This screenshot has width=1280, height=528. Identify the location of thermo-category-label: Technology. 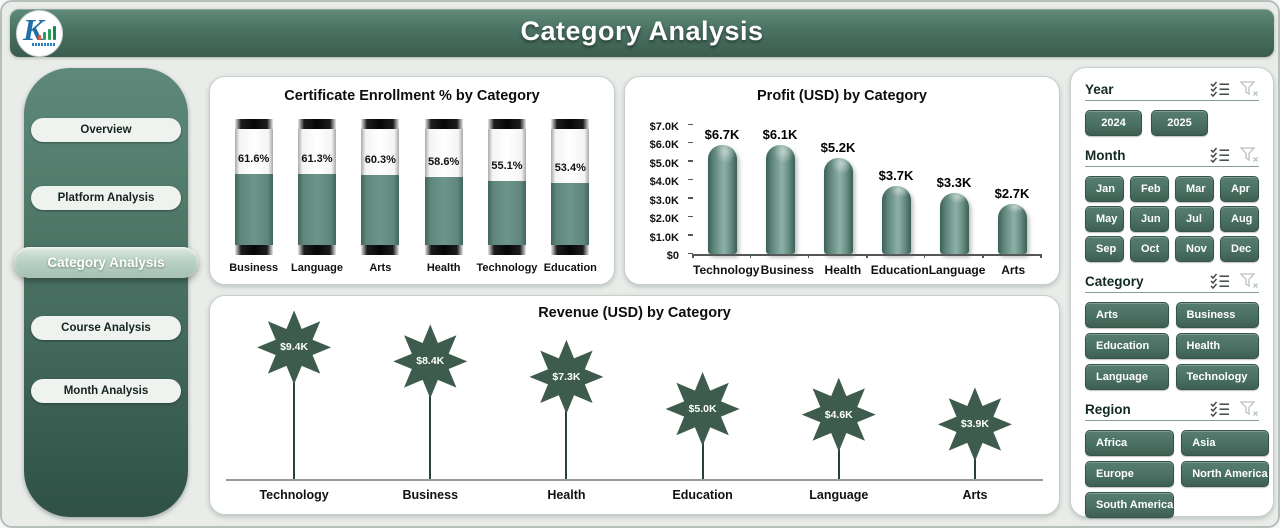
(507, 268).